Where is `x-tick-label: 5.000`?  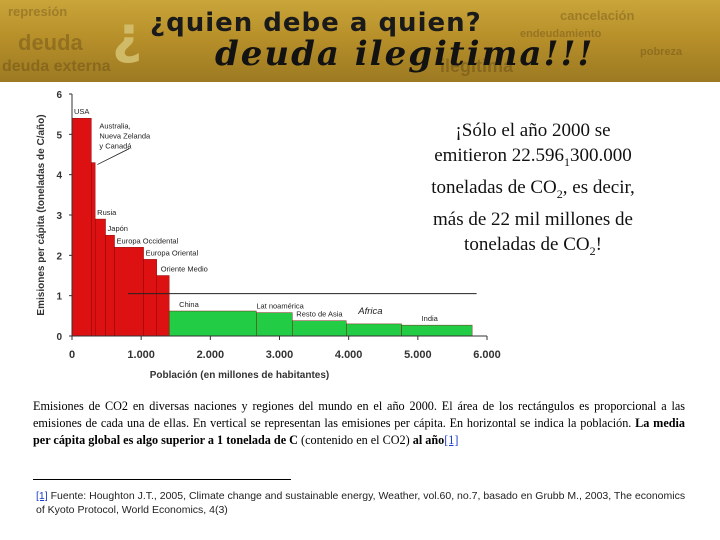
x-tick-label: 5.000 is located at coordinates (418, 355).